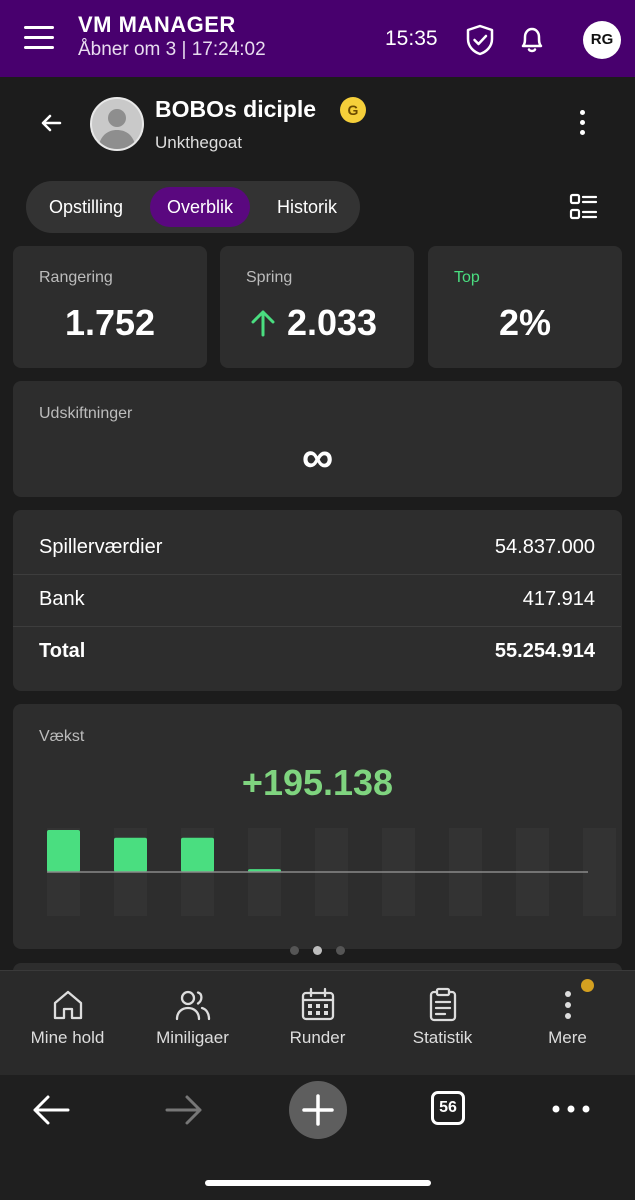 The image size is (635, 1200). I want to click on nav-runder: Runder, so click(317, 1023).